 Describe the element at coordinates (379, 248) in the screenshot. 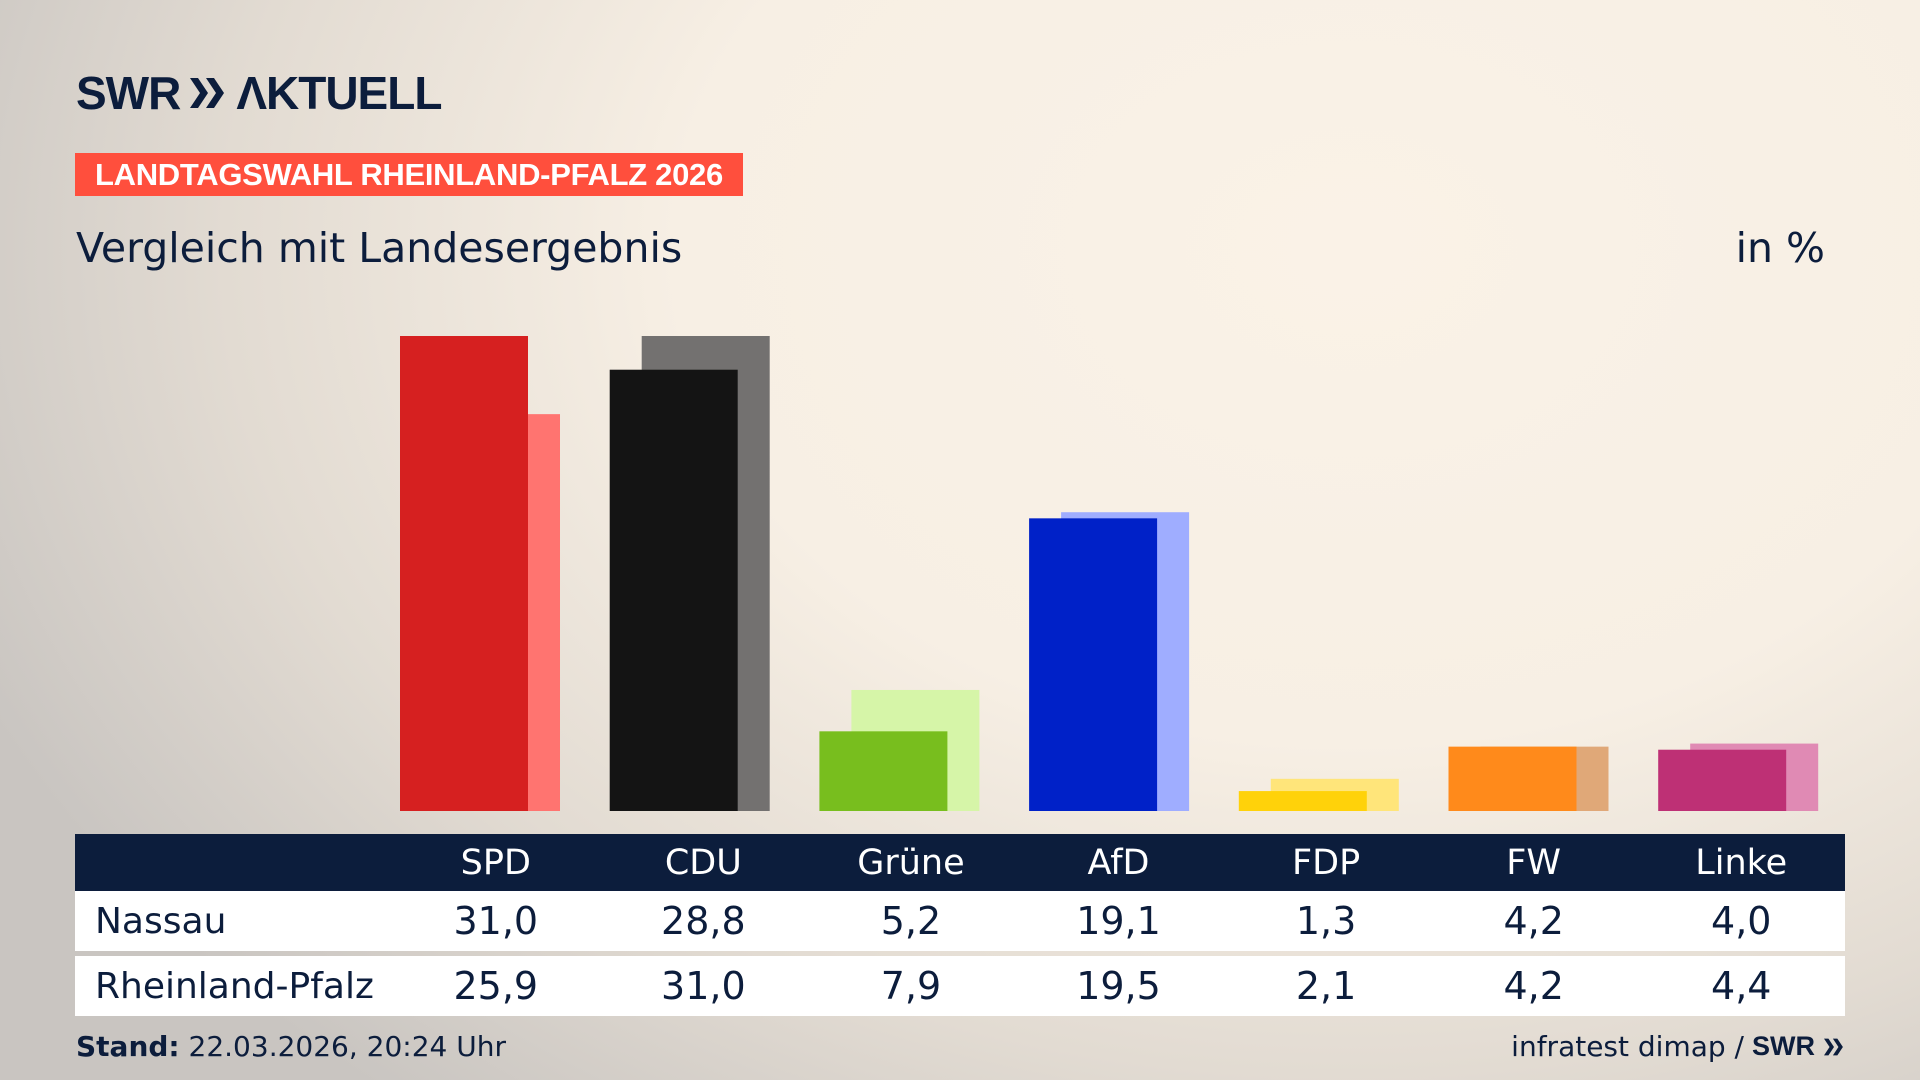

I see `chart-subtitle: Vergleich mit Landesergebnis` at that location.